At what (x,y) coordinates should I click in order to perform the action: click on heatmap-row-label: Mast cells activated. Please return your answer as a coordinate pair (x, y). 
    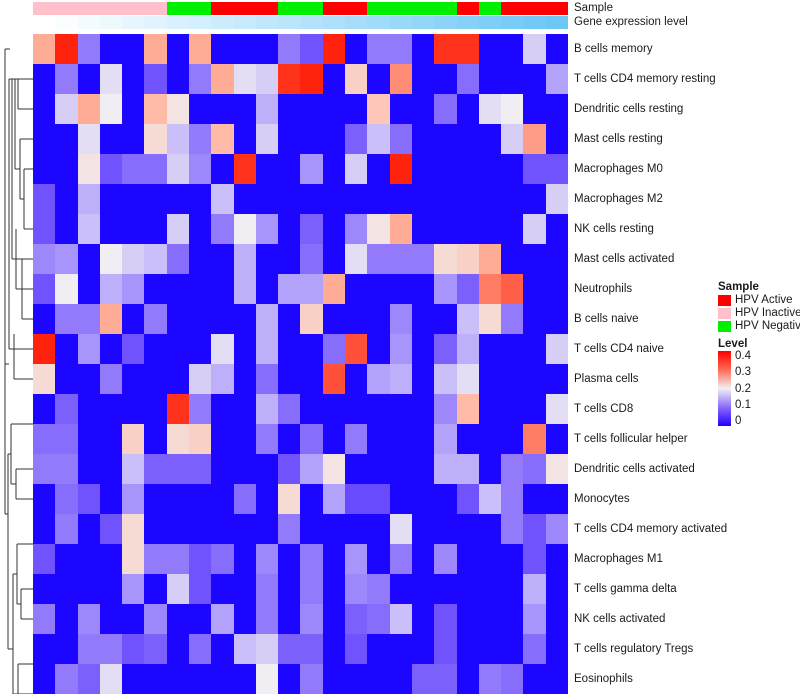
    Looking at the image, I should click on (624, 259).